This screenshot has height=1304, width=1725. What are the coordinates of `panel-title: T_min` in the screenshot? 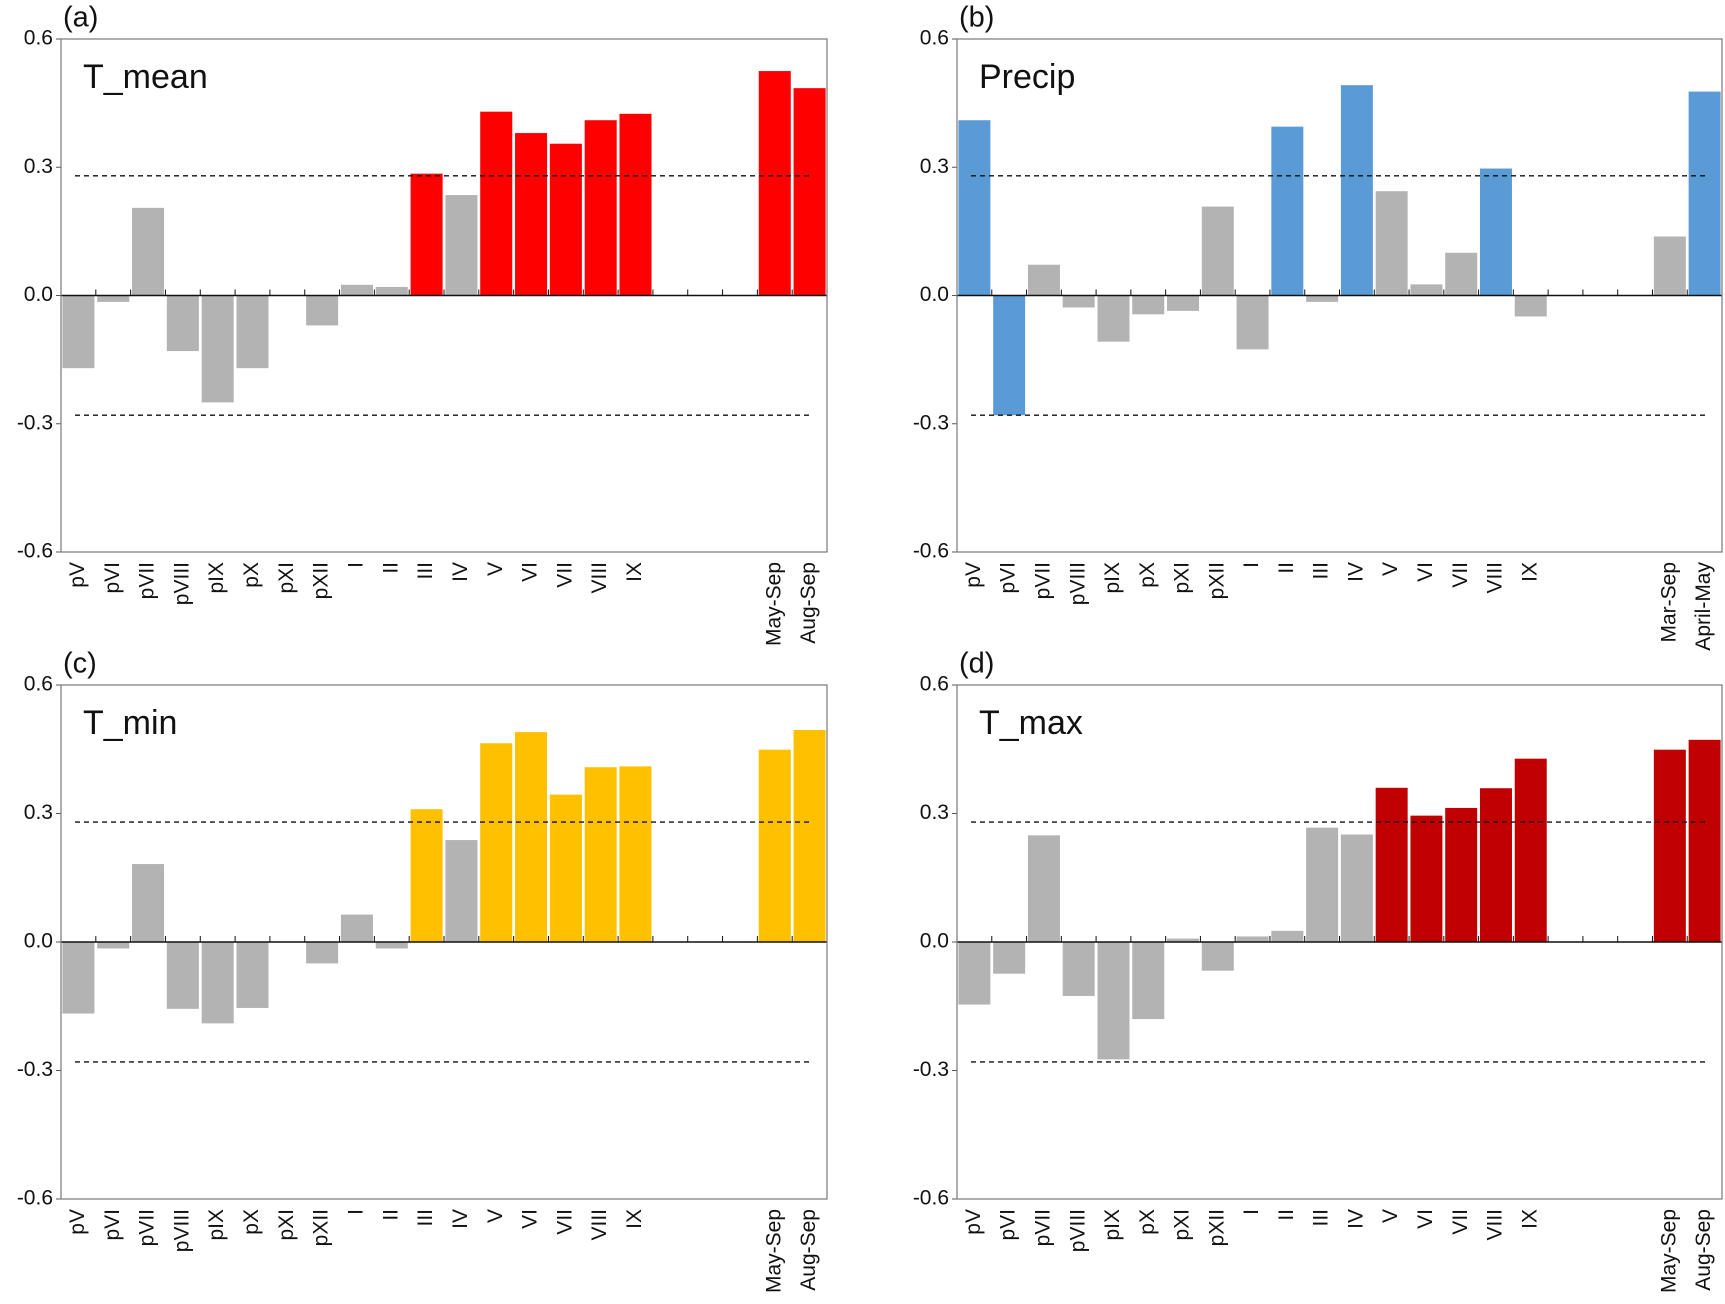 It's located at (130, 723).